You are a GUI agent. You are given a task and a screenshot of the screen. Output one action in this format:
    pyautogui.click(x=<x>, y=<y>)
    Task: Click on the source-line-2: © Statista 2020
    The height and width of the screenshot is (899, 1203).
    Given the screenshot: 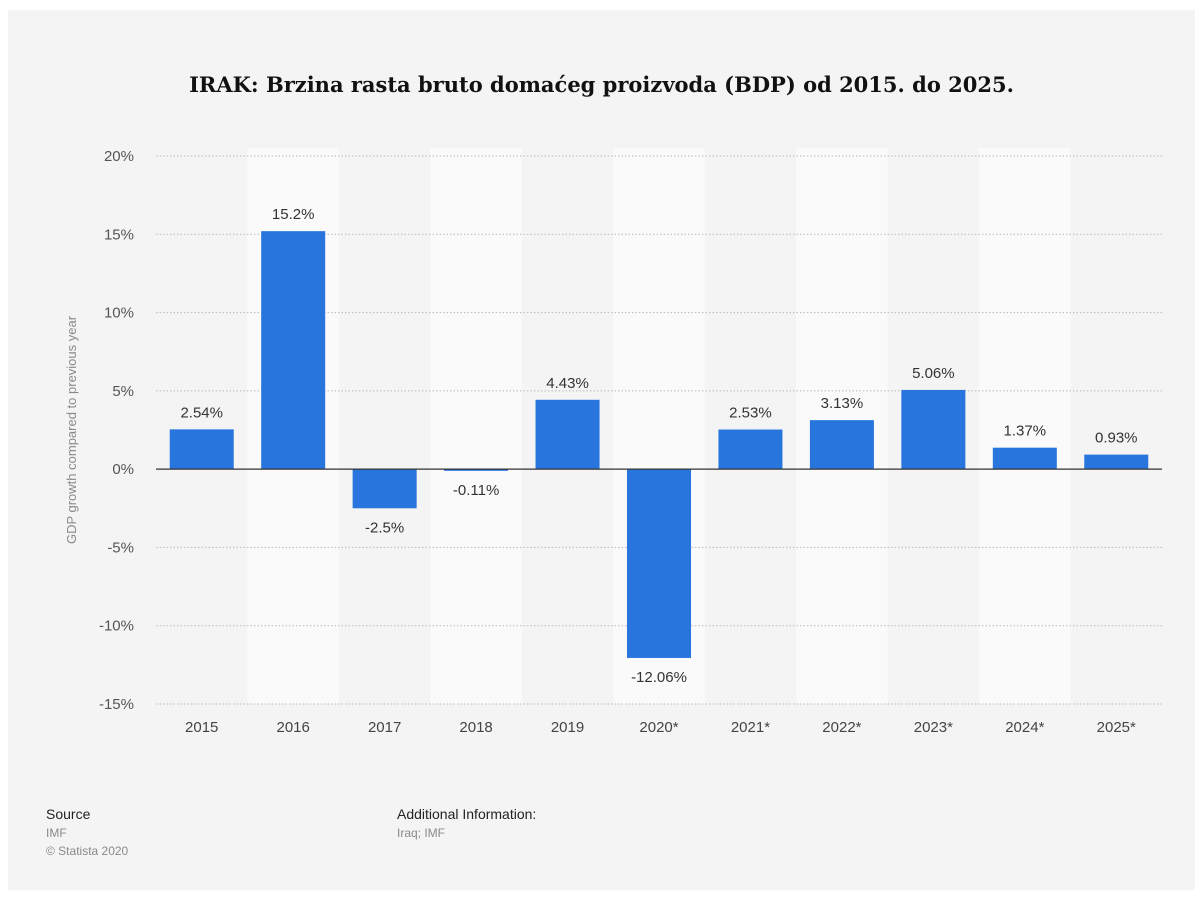 What is the action you would take?
    pyautogui.click(x=87, y=851)
    